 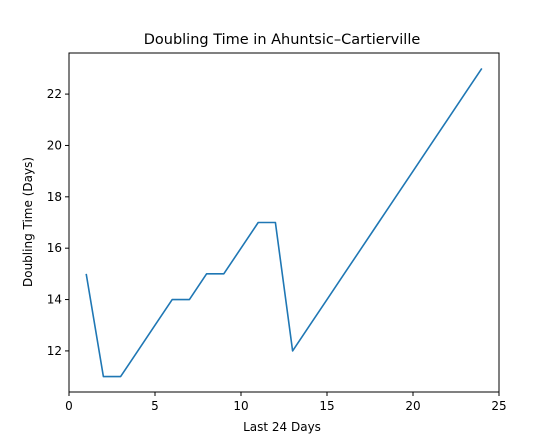 I want to click on x-axis: 0 5 10 15 20 25, so click(x=286, y=402).